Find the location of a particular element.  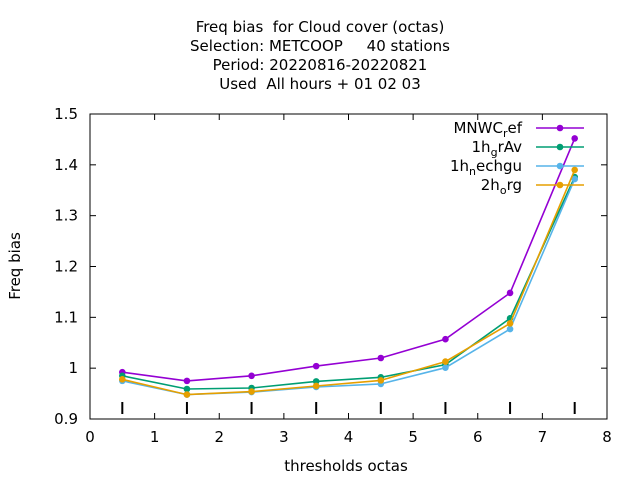

y-tick-label: 1.4 is located at coordinates (66, 165).